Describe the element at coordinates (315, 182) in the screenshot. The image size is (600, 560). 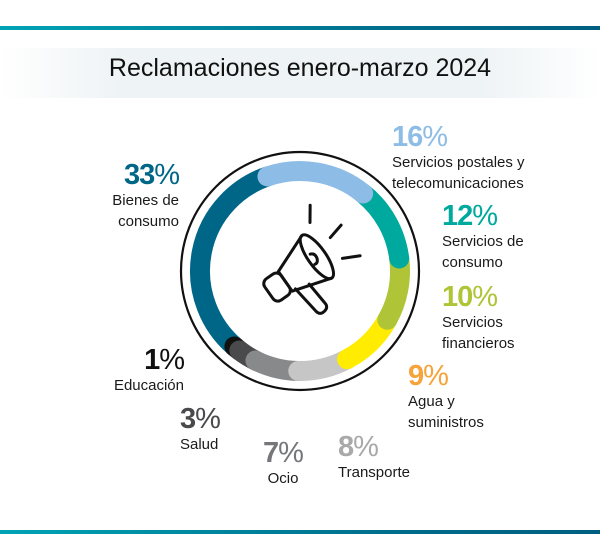
I see `slice-servicios-postales-y-telecomunicaciones` at that location.